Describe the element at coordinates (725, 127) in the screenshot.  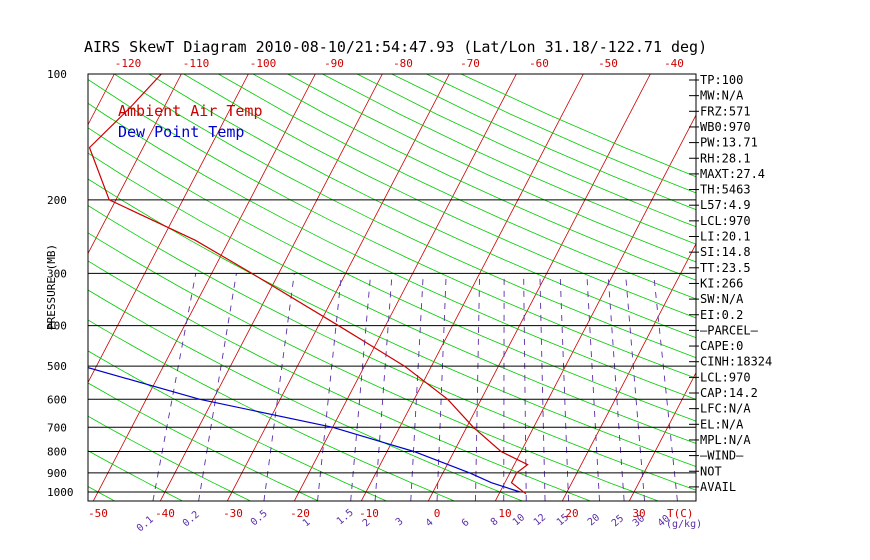
I see `index-label: WB0:970` at that location.